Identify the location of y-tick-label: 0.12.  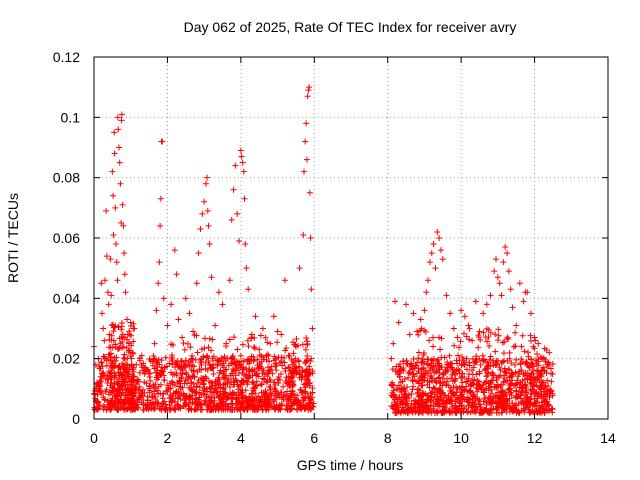
(66, 57).